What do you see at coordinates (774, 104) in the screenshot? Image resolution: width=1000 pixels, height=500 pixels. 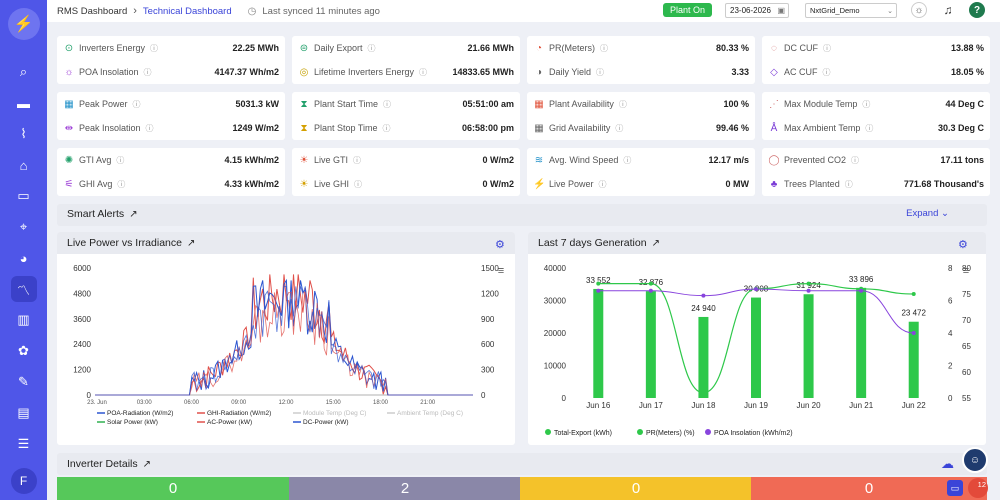 I see `kpi-icon: ⋰` at bounding box center [774, 104].